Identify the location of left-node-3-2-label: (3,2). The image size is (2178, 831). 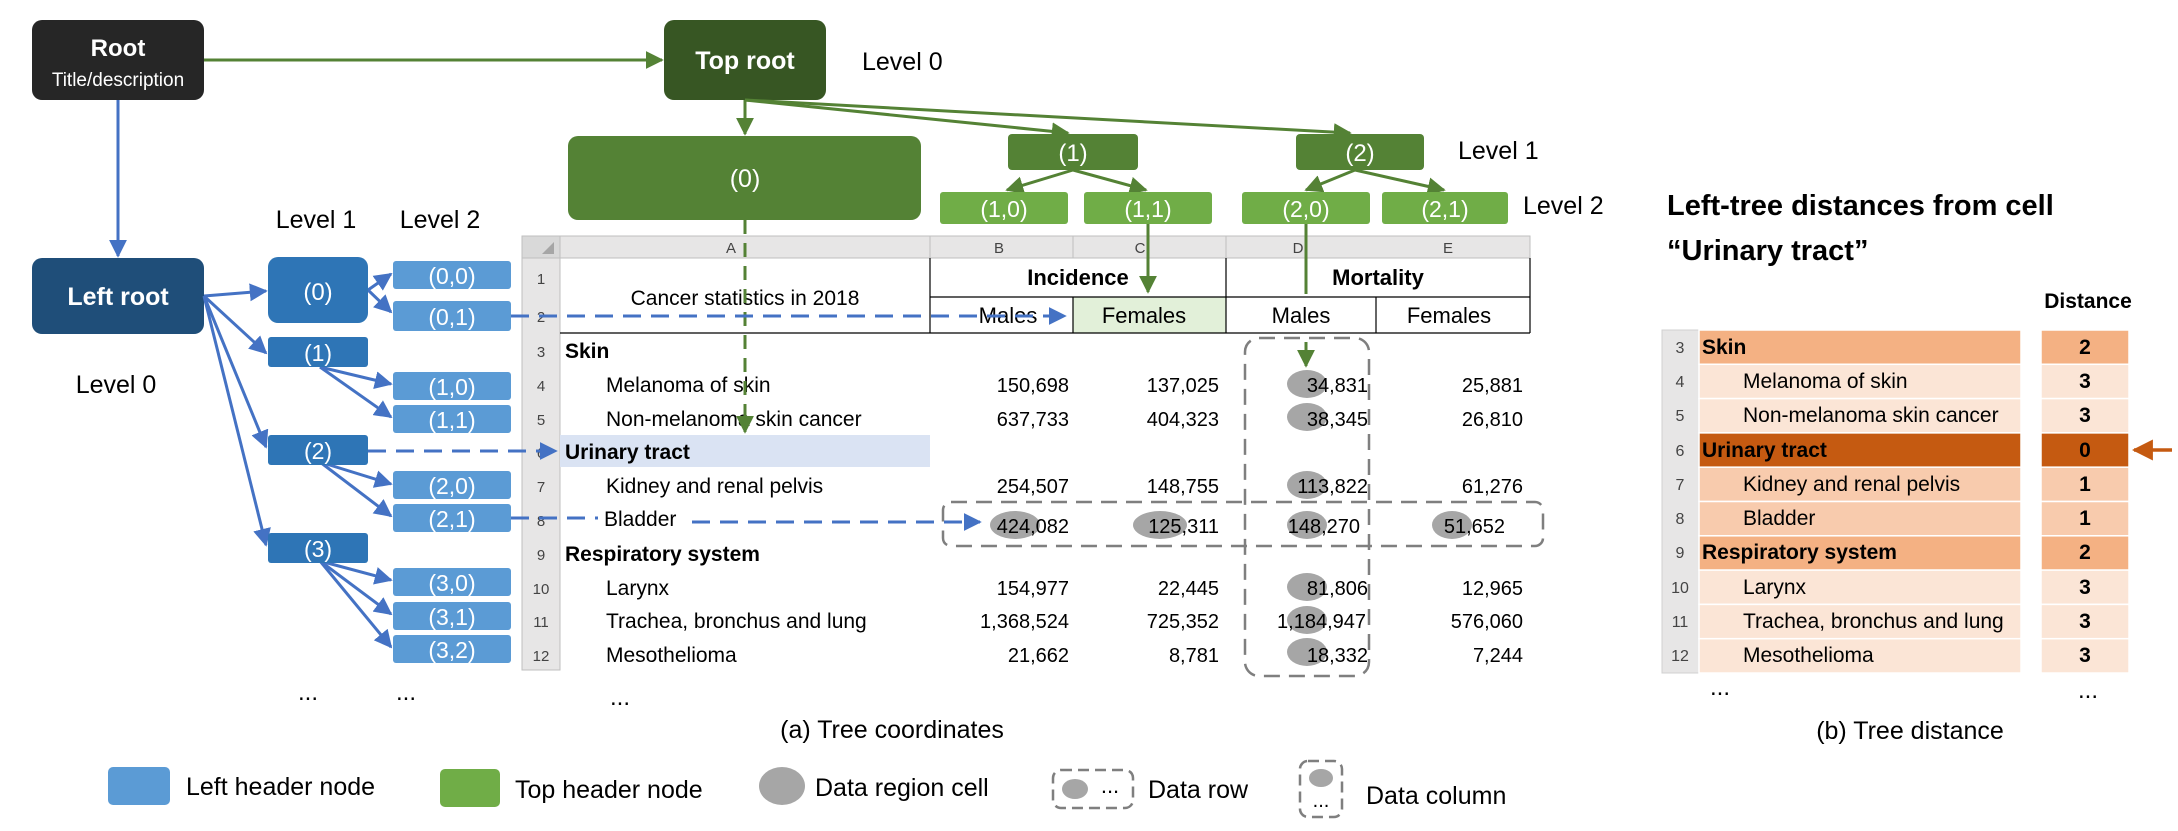
(451, 650).